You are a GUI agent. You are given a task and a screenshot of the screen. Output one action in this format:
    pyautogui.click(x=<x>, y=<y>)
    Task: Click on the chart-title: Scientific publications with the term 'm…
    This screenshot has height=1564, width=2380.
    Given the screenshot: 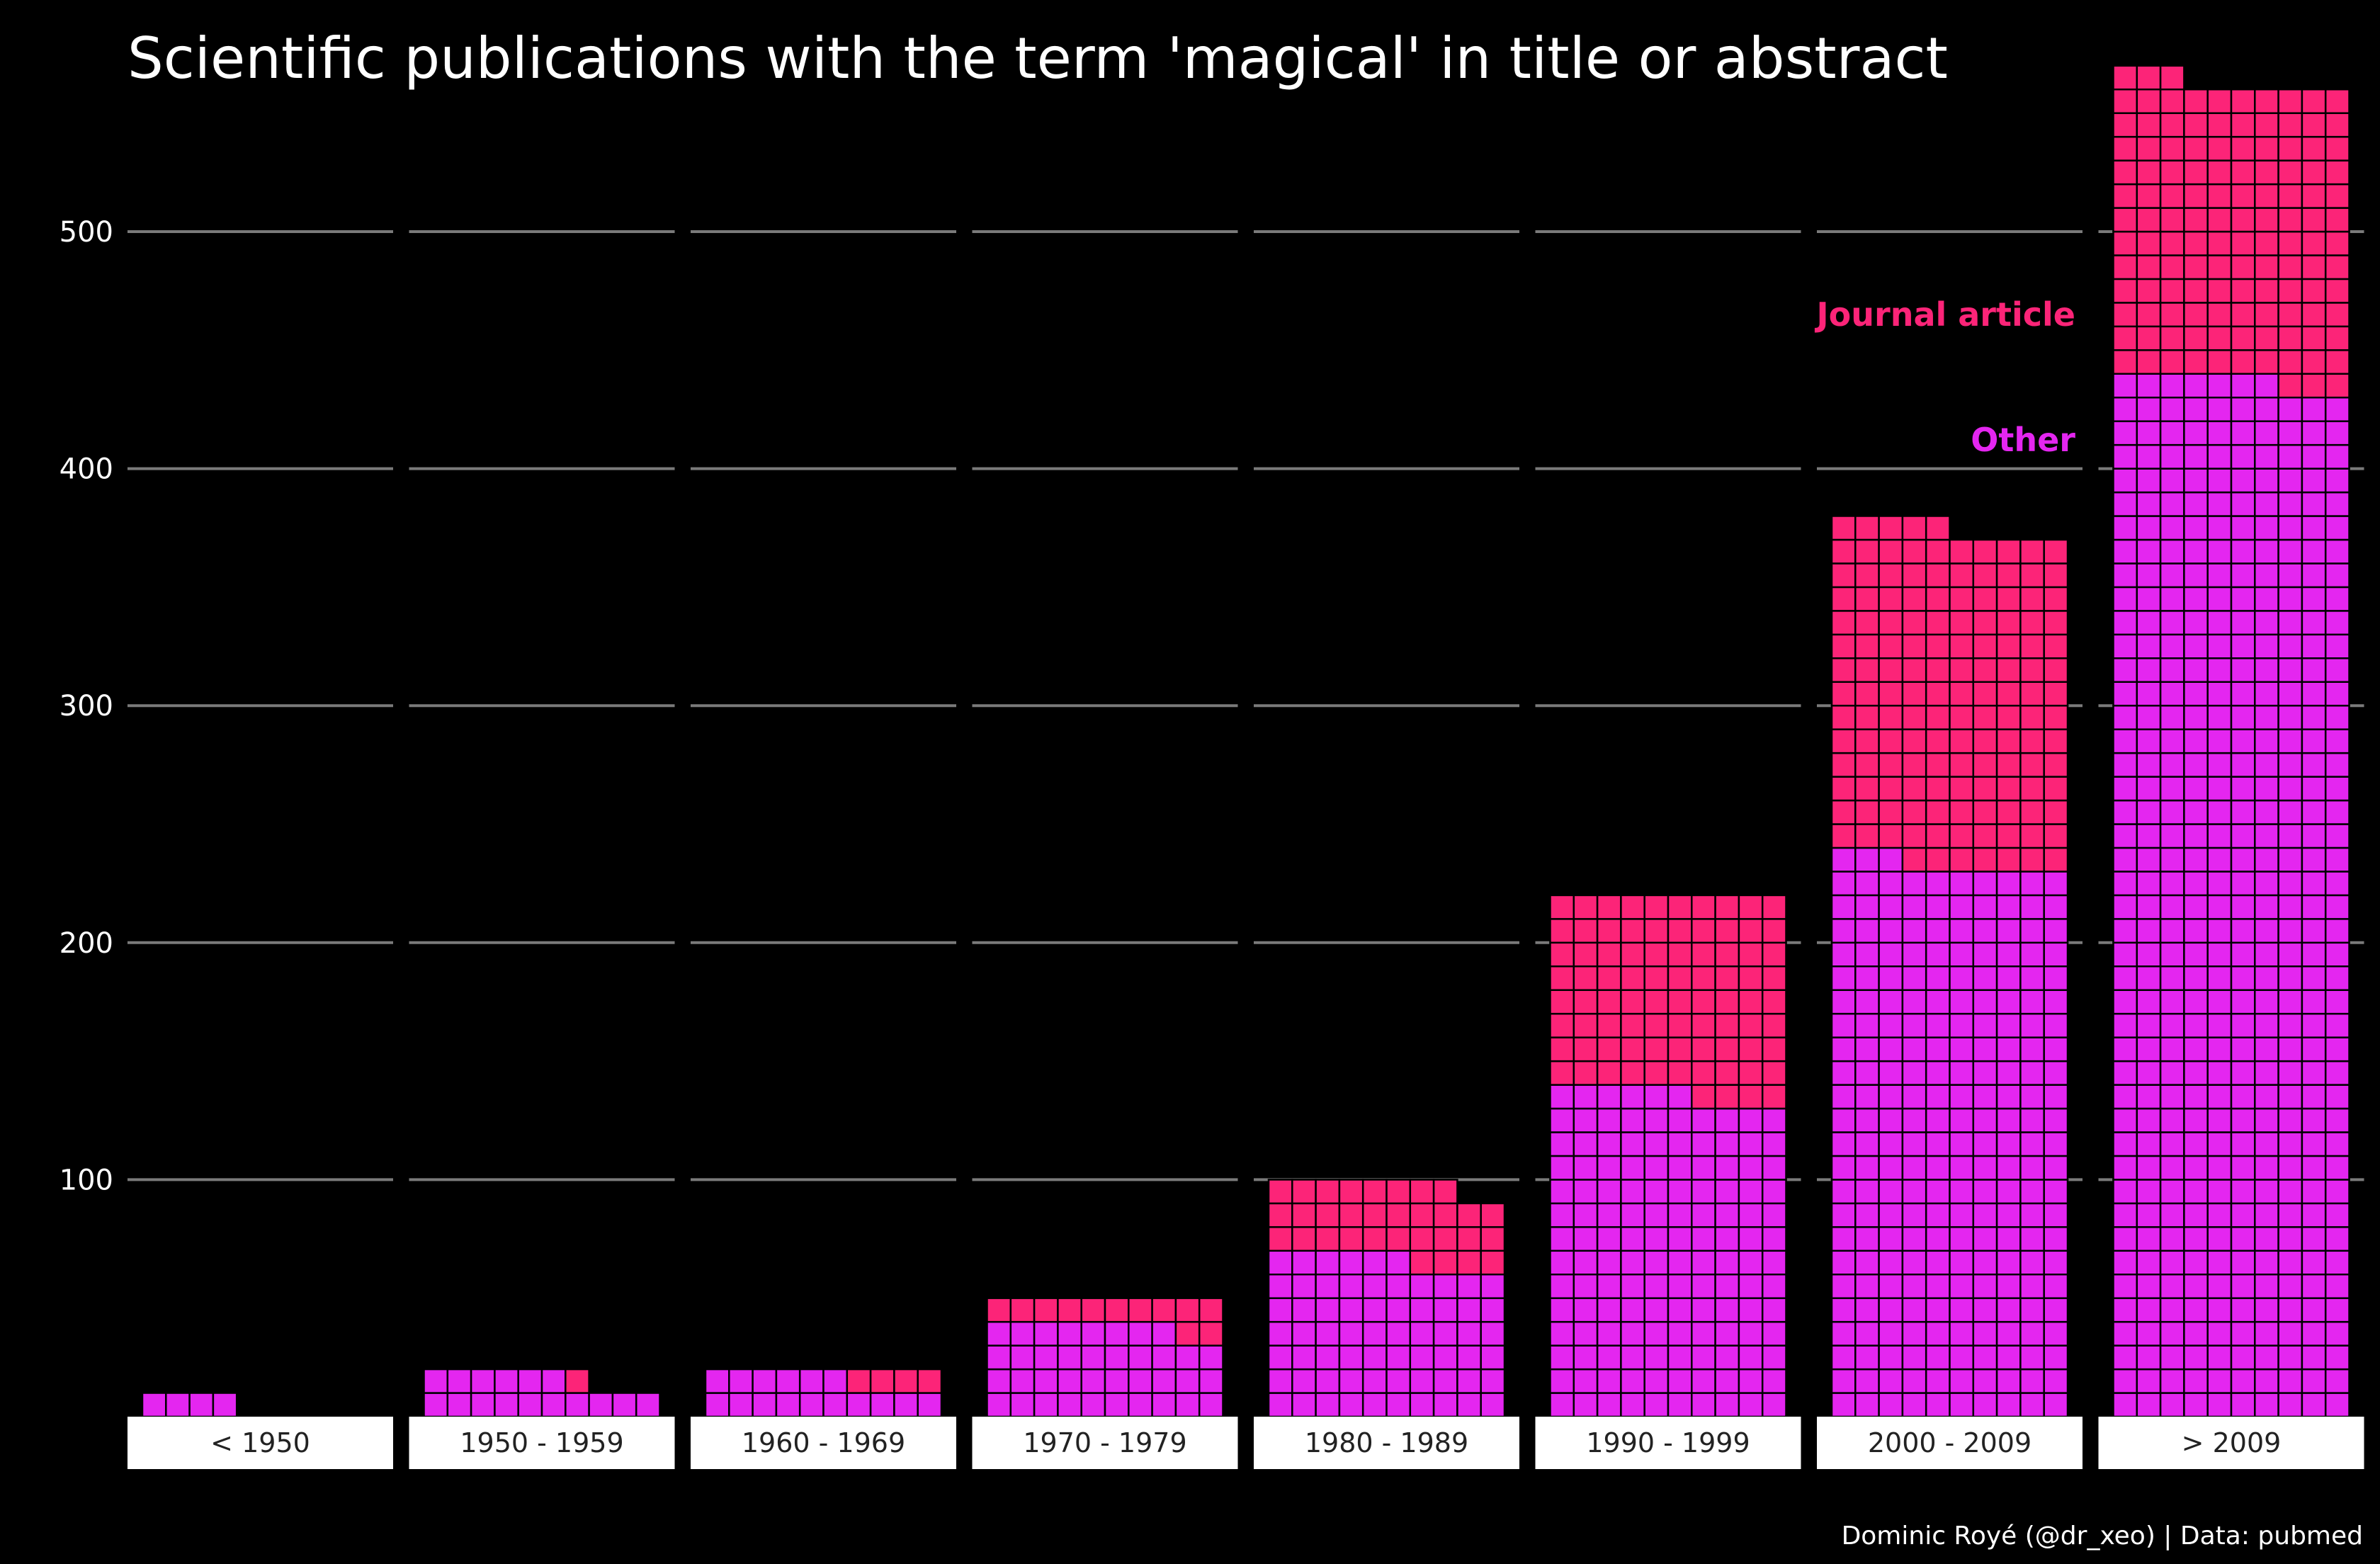 What is the action you would take?
    pyautogui.click(x=1038, y=59)
    